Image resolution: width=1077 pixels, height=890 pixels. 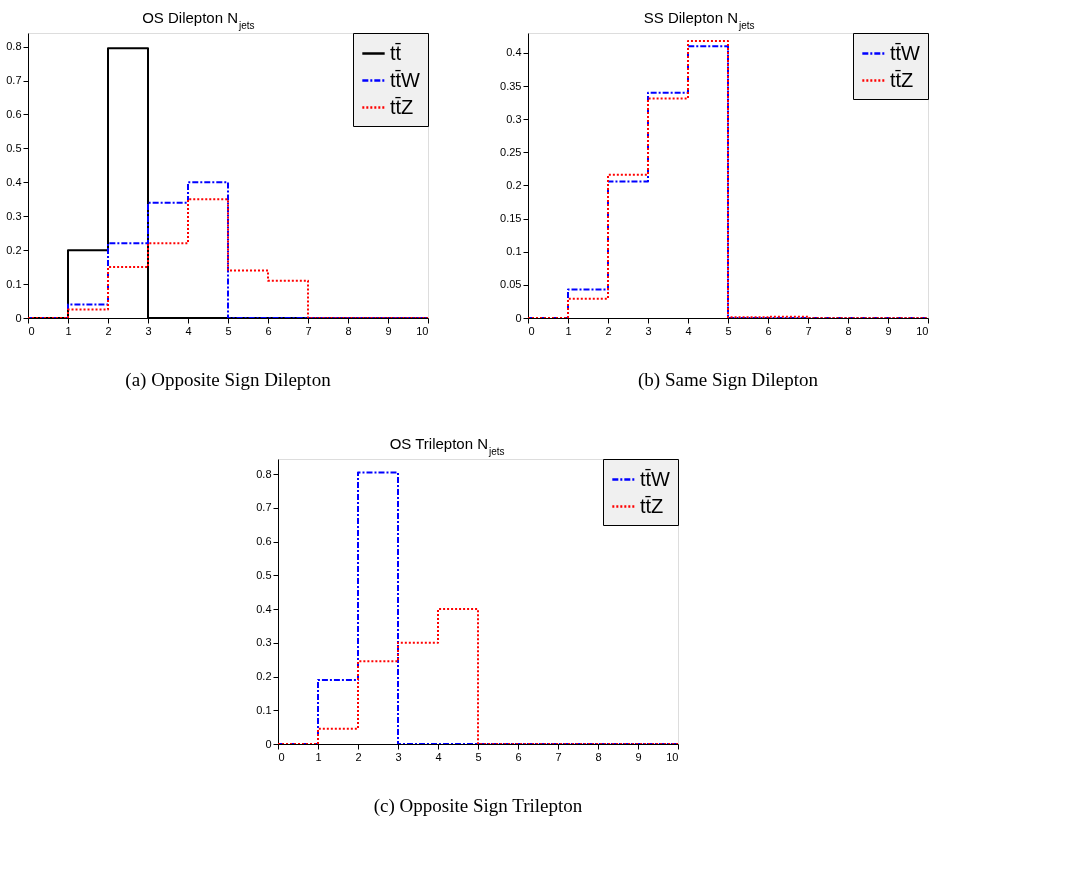 I want to click on text: (c) Opposite Sign Trilepton, so click(x=478, y=806).